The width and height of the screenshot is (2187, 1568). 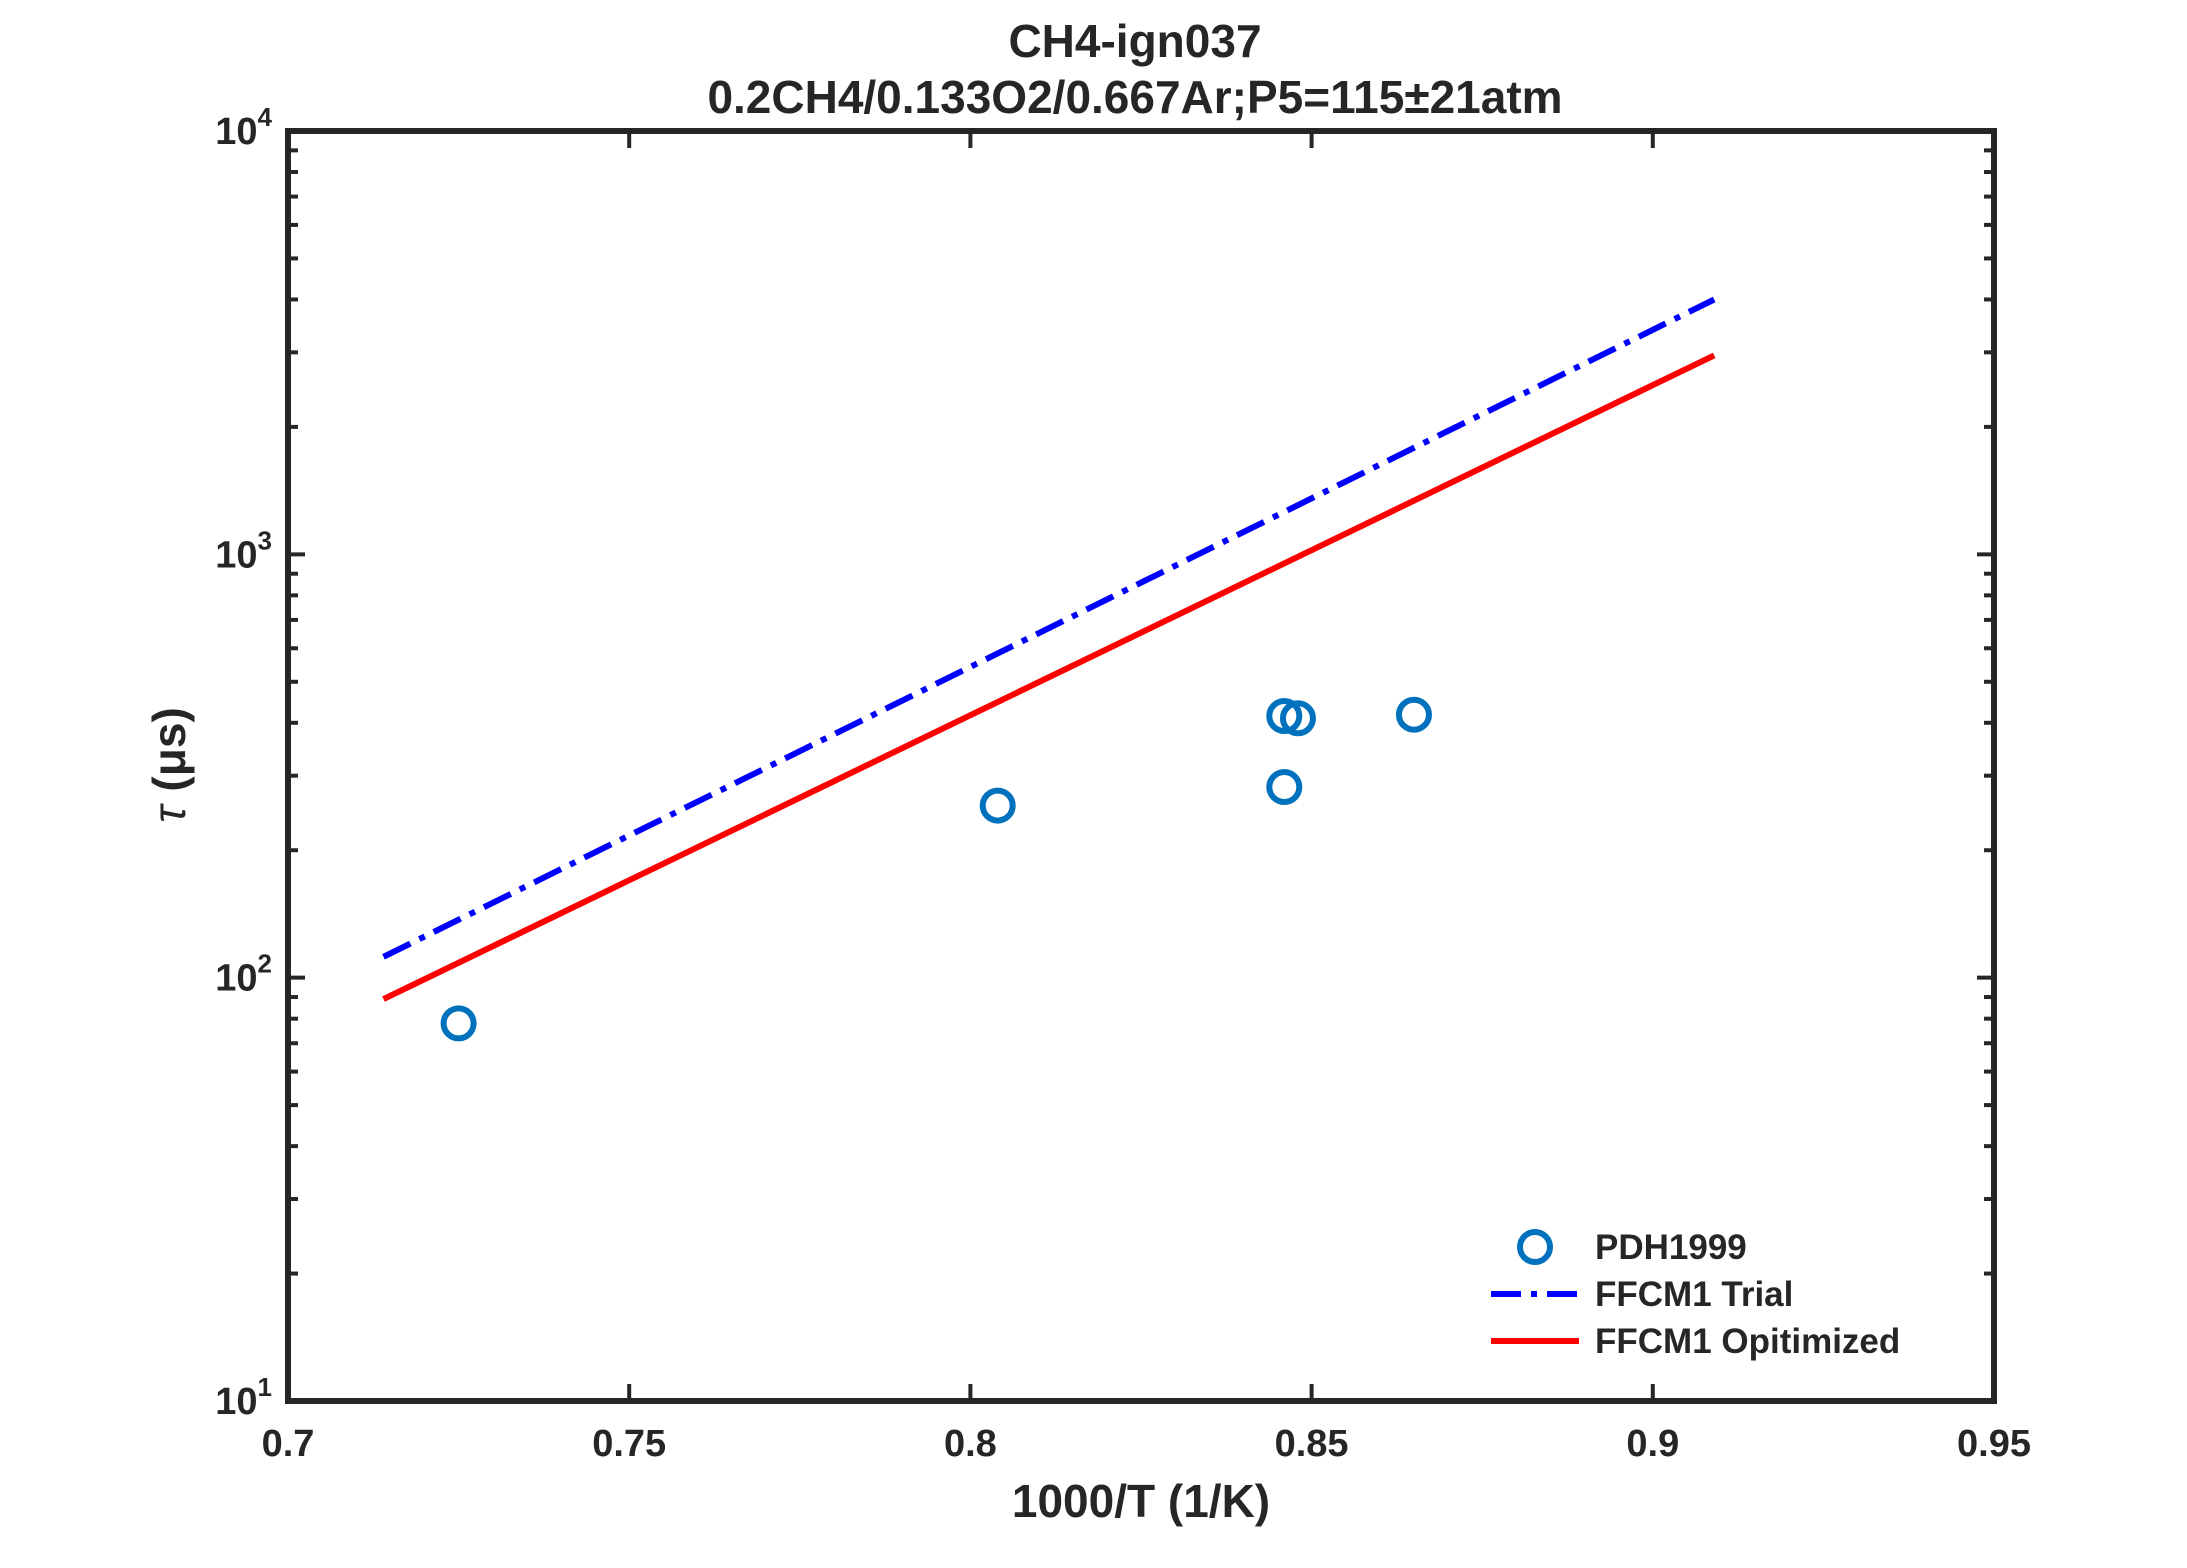 I want to click on legend: PDH1999 FFCM1 Trial FFCM1 Opitimized, so click(x=1695, y=1294).